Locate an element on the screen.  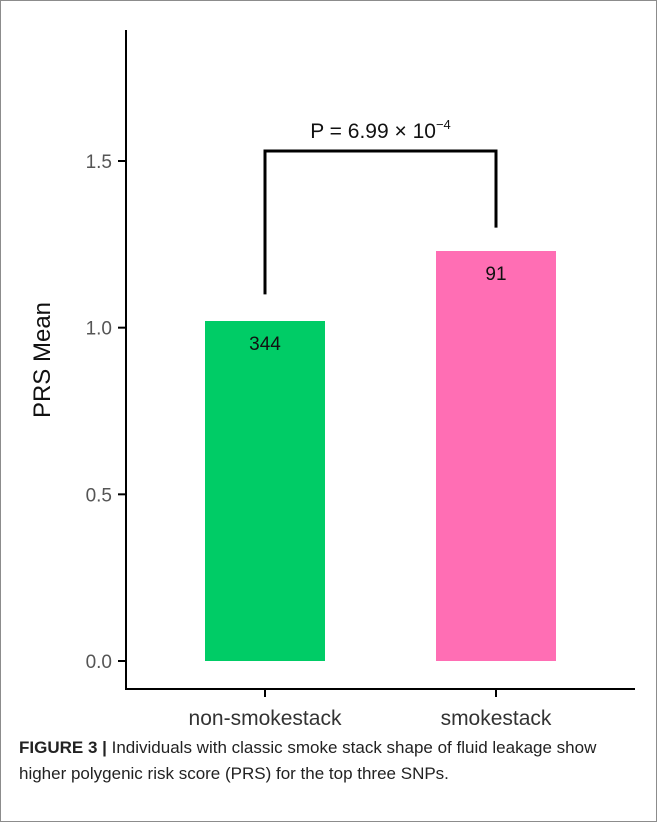
p-value-label: P = 6.99 × 10−4 is located at coordinates (380, 130).